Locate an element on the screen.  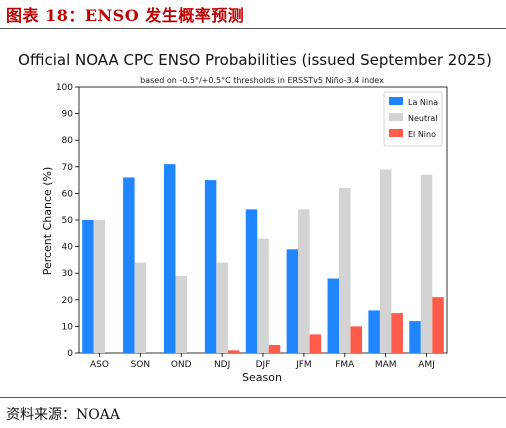
bottom-divider is located at coordinates (253, 397).